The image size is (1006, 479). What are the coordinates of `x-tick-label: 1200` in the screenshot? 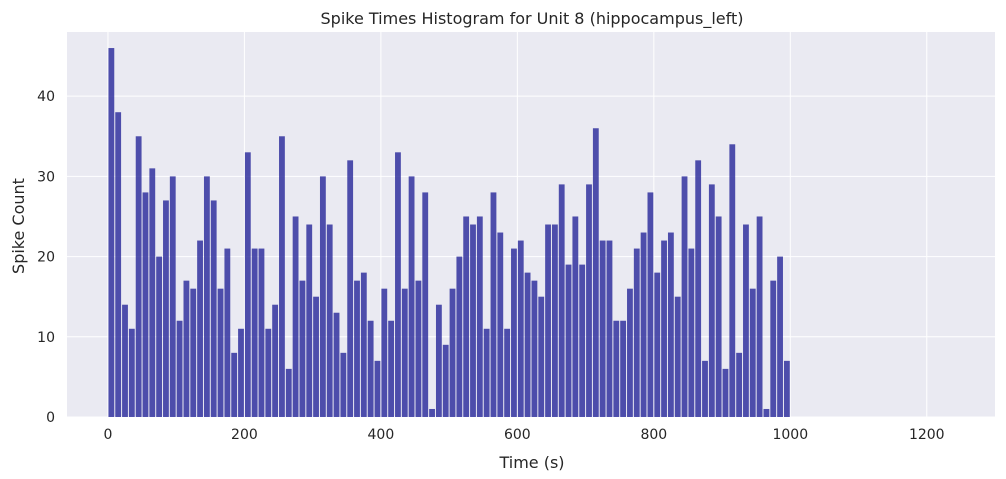 It's located at (927, 435).